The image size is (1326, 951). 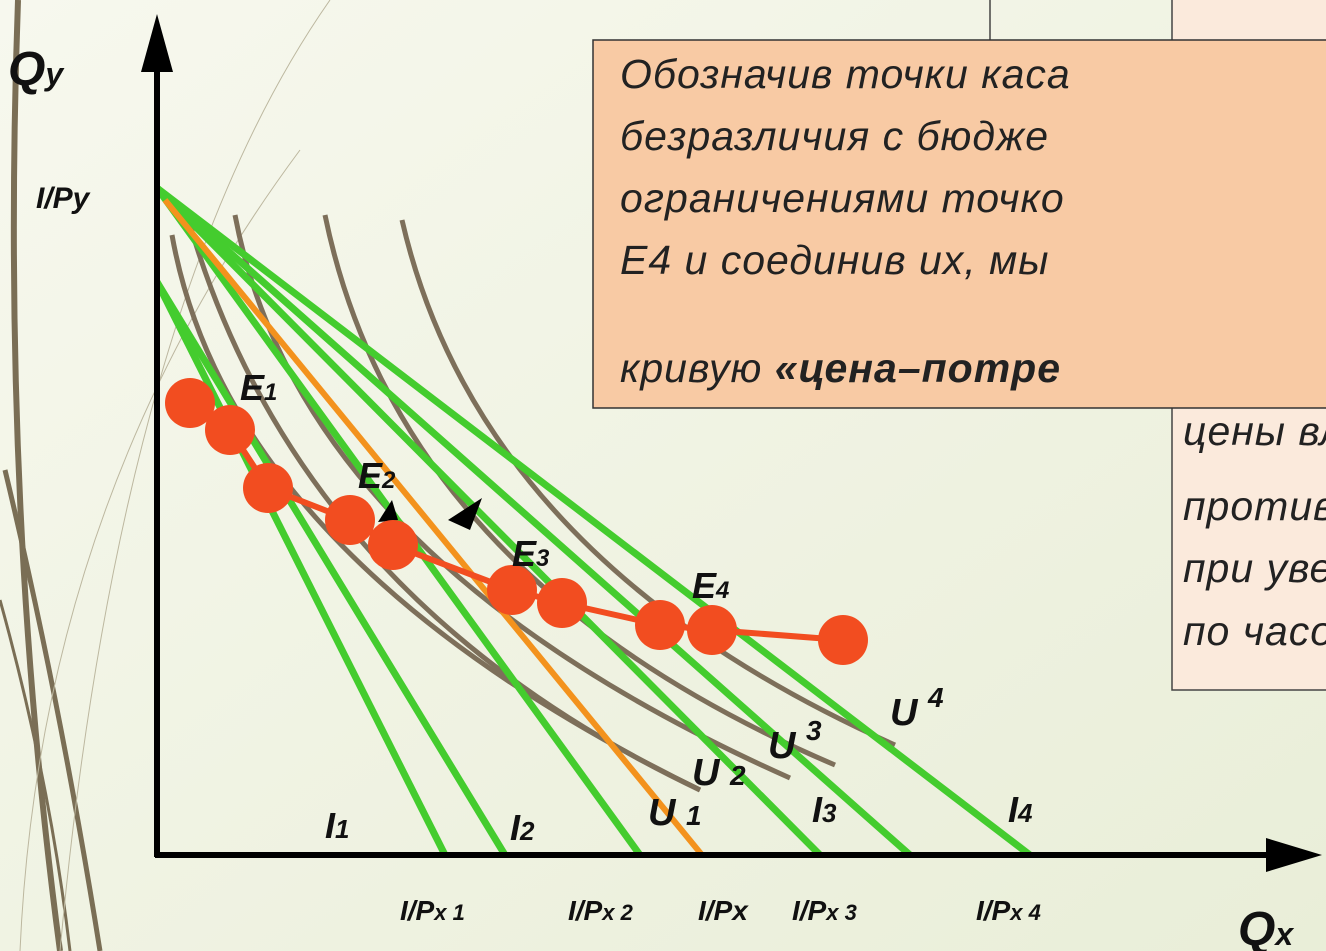 I want to click on y-axis-label: Qy, so click(x=36, y=69).